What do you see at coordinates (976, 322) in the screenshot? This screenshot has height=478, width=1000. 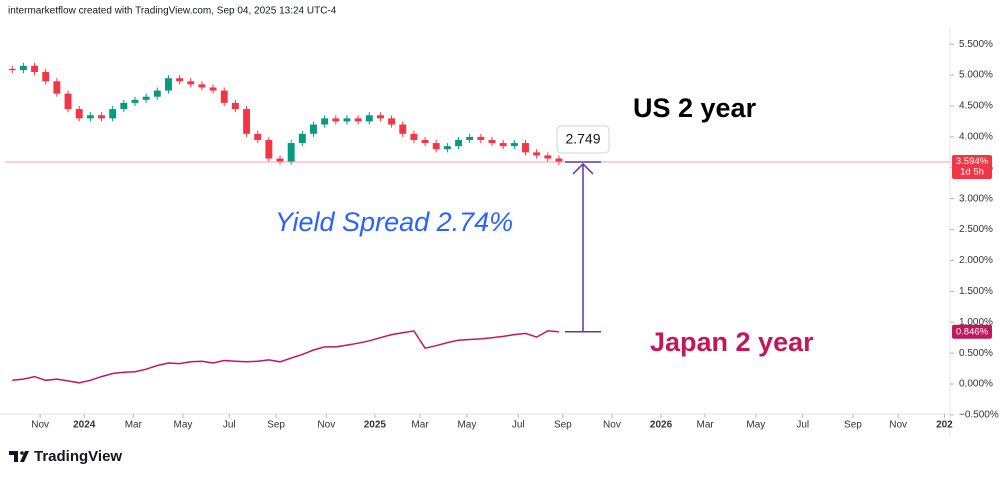 I see `y-tick-label: 1.000%` at bounding box center [976, 322].